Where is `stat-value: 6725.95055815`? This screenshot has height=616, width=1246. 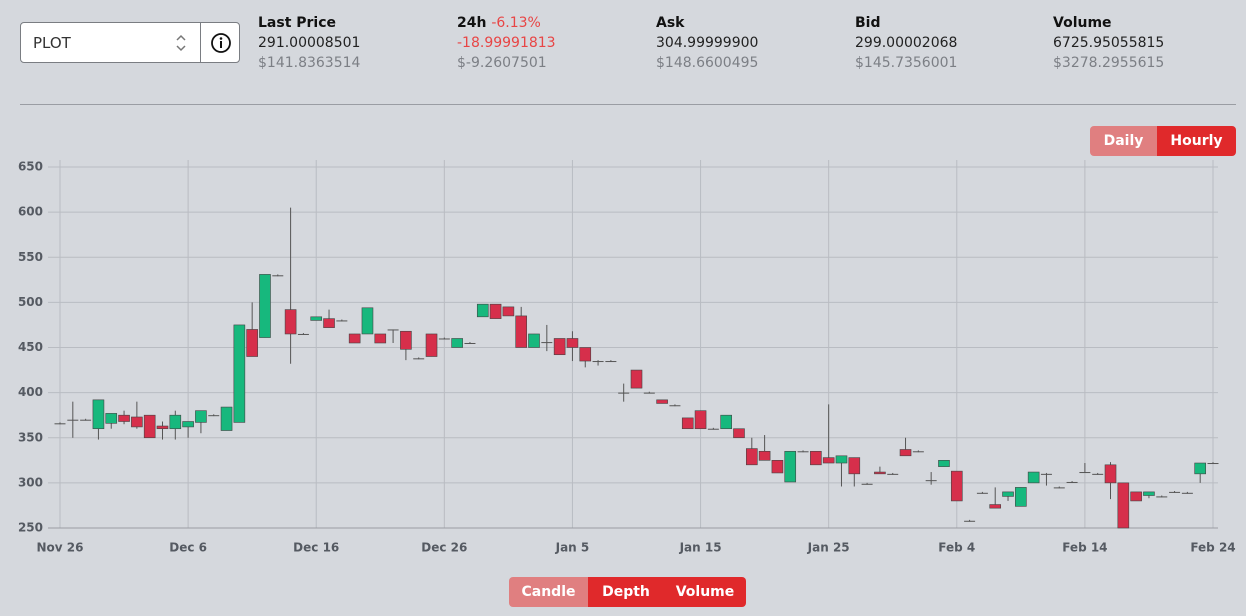
stat-value: 6725.95055815 is located at coordinates (1109, 43).